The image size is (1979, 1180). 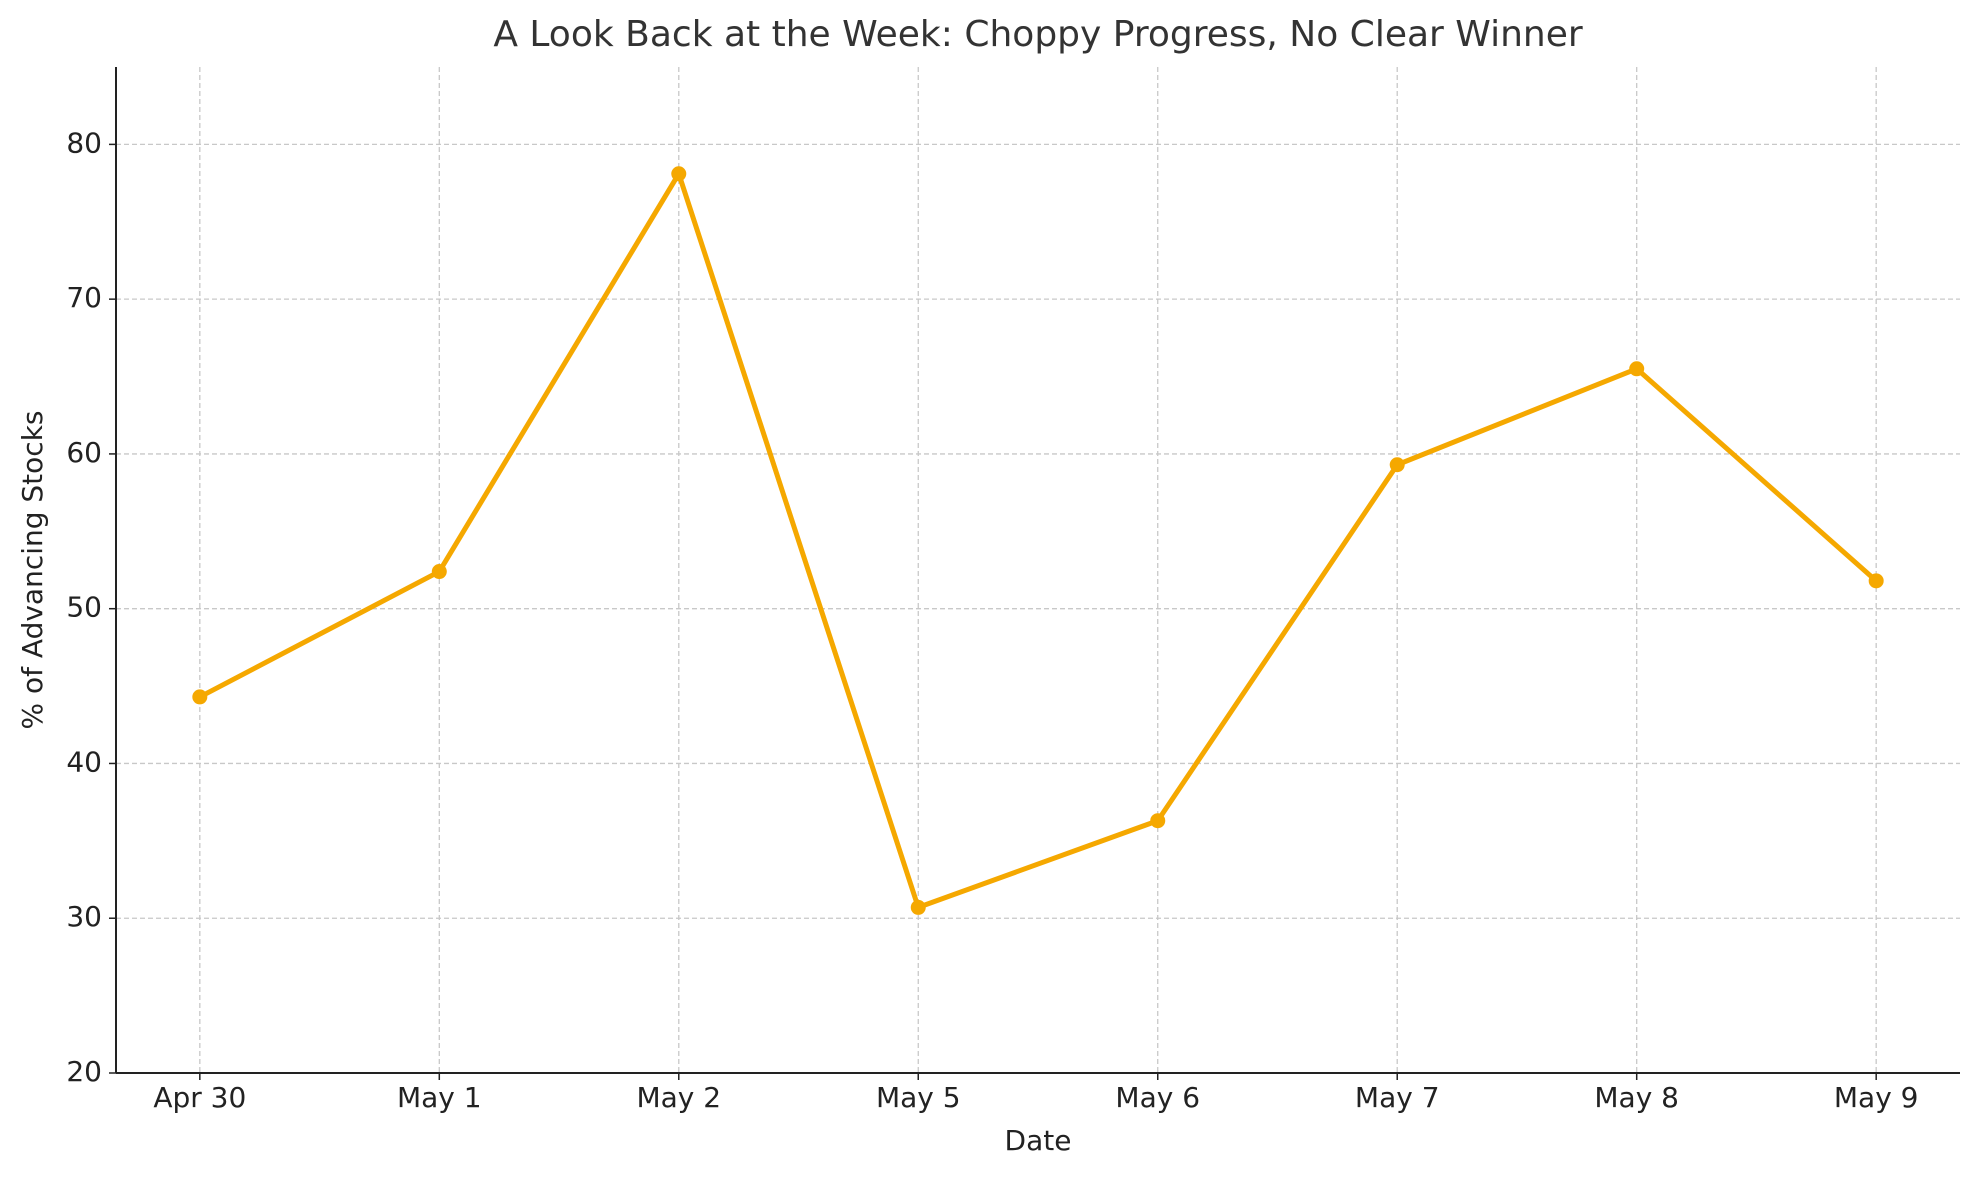 What do you see at coordinates (1397, 1097) in the screenshot?
I see `x-tick-label: May 7` at bounding box center [1397, 1097].